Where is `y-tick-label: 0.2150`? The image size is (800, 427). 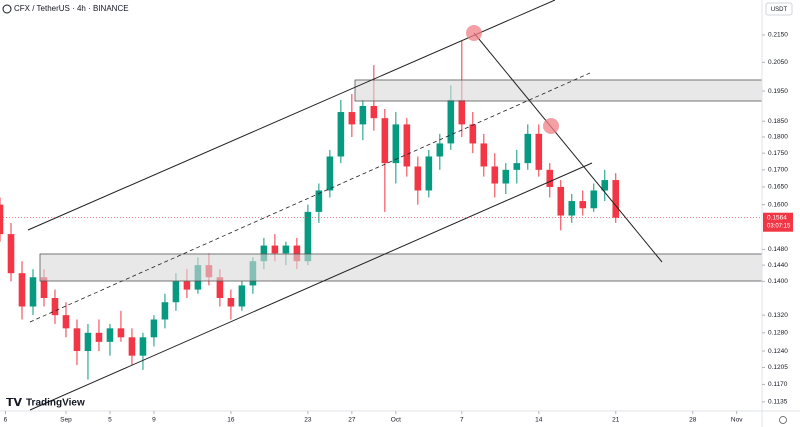
y-tick-label: 0.2150 is located at coordinates (778, 35).